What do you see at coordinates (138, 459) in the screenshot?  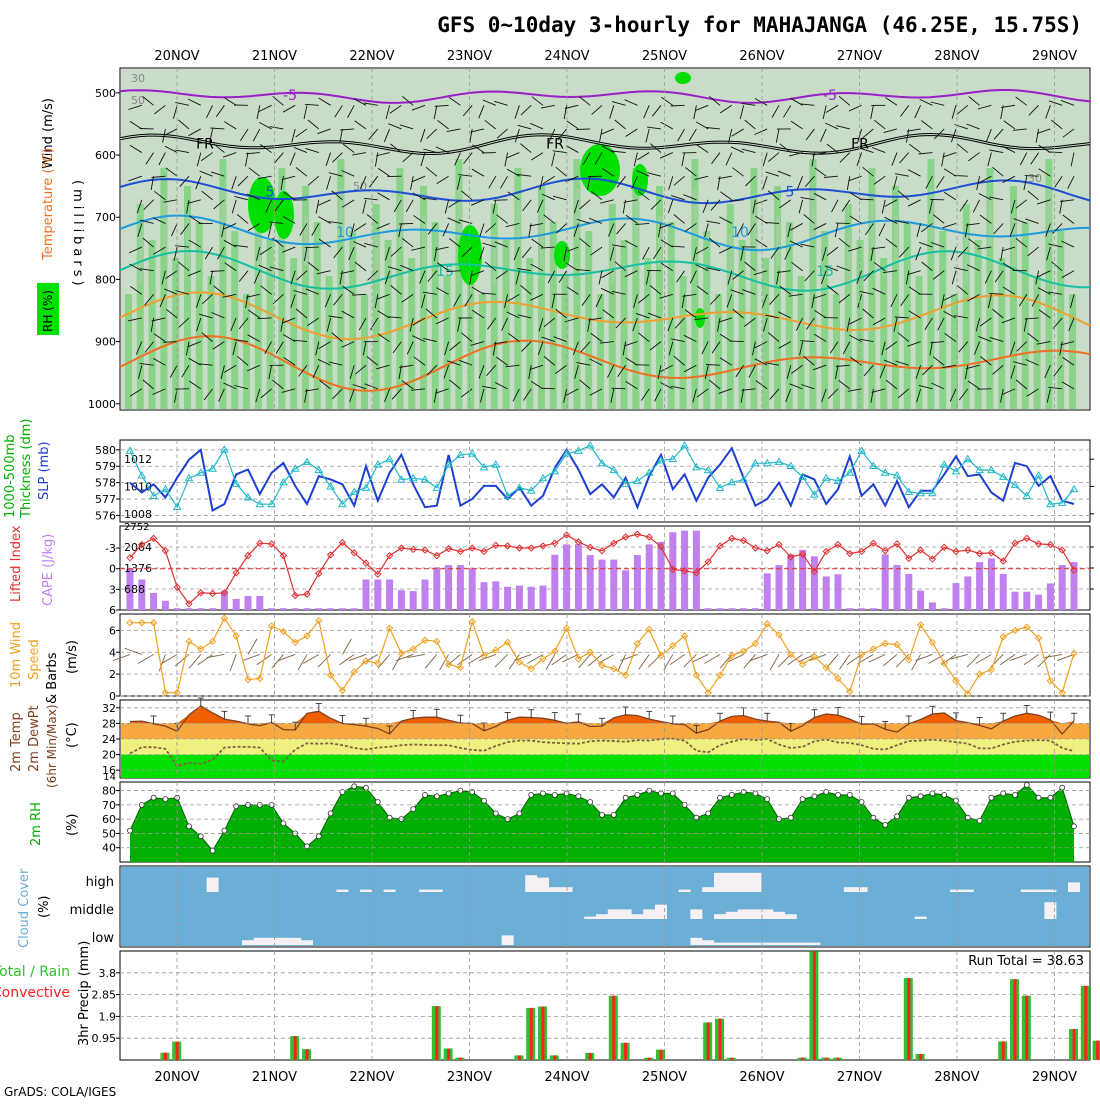 I see `y-tick-label: 1012` at bounding box center [138, 459].